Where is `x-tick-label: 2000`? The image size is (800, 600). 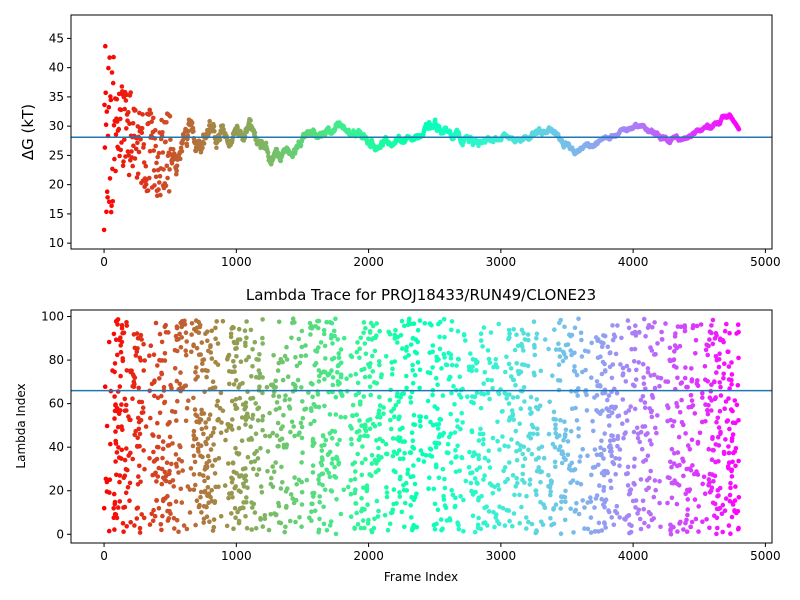 x-tick-label: 2000 is located at coordinates (368, 262).